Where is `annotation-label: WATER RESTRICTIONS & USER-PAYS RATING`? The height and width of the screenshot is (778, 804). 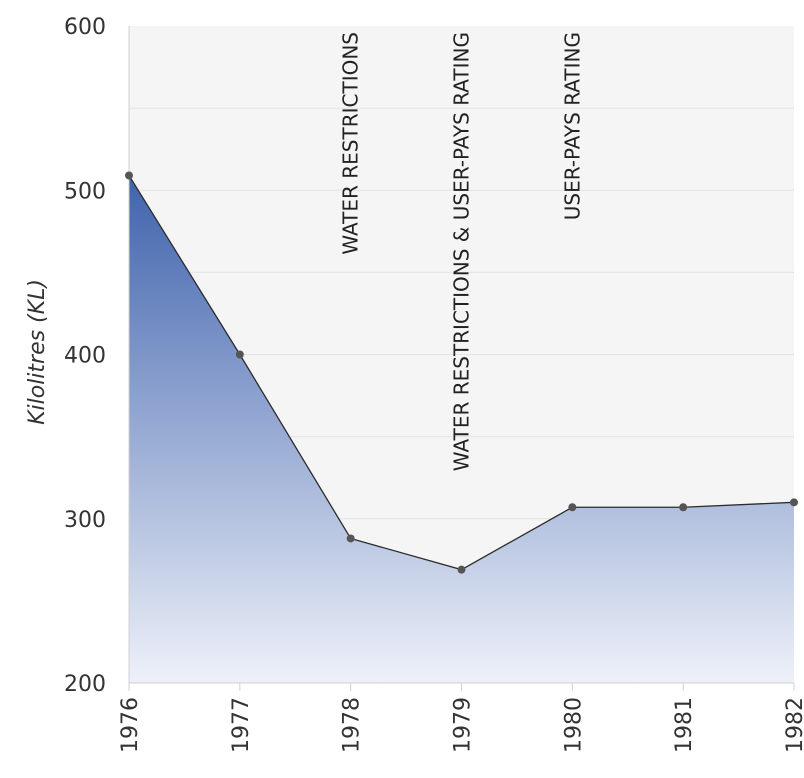
annotation-label: WATER RESTRICTIONS & USER-PAYS RATING is located at coordinates (462, 251).